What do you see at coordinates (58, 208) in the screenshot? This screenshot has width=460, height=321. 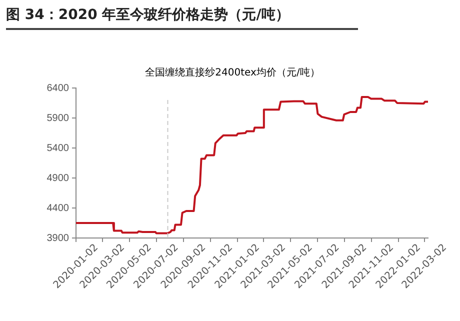 I see `y-tick-label: 4400` at bounding box center [58, 208].